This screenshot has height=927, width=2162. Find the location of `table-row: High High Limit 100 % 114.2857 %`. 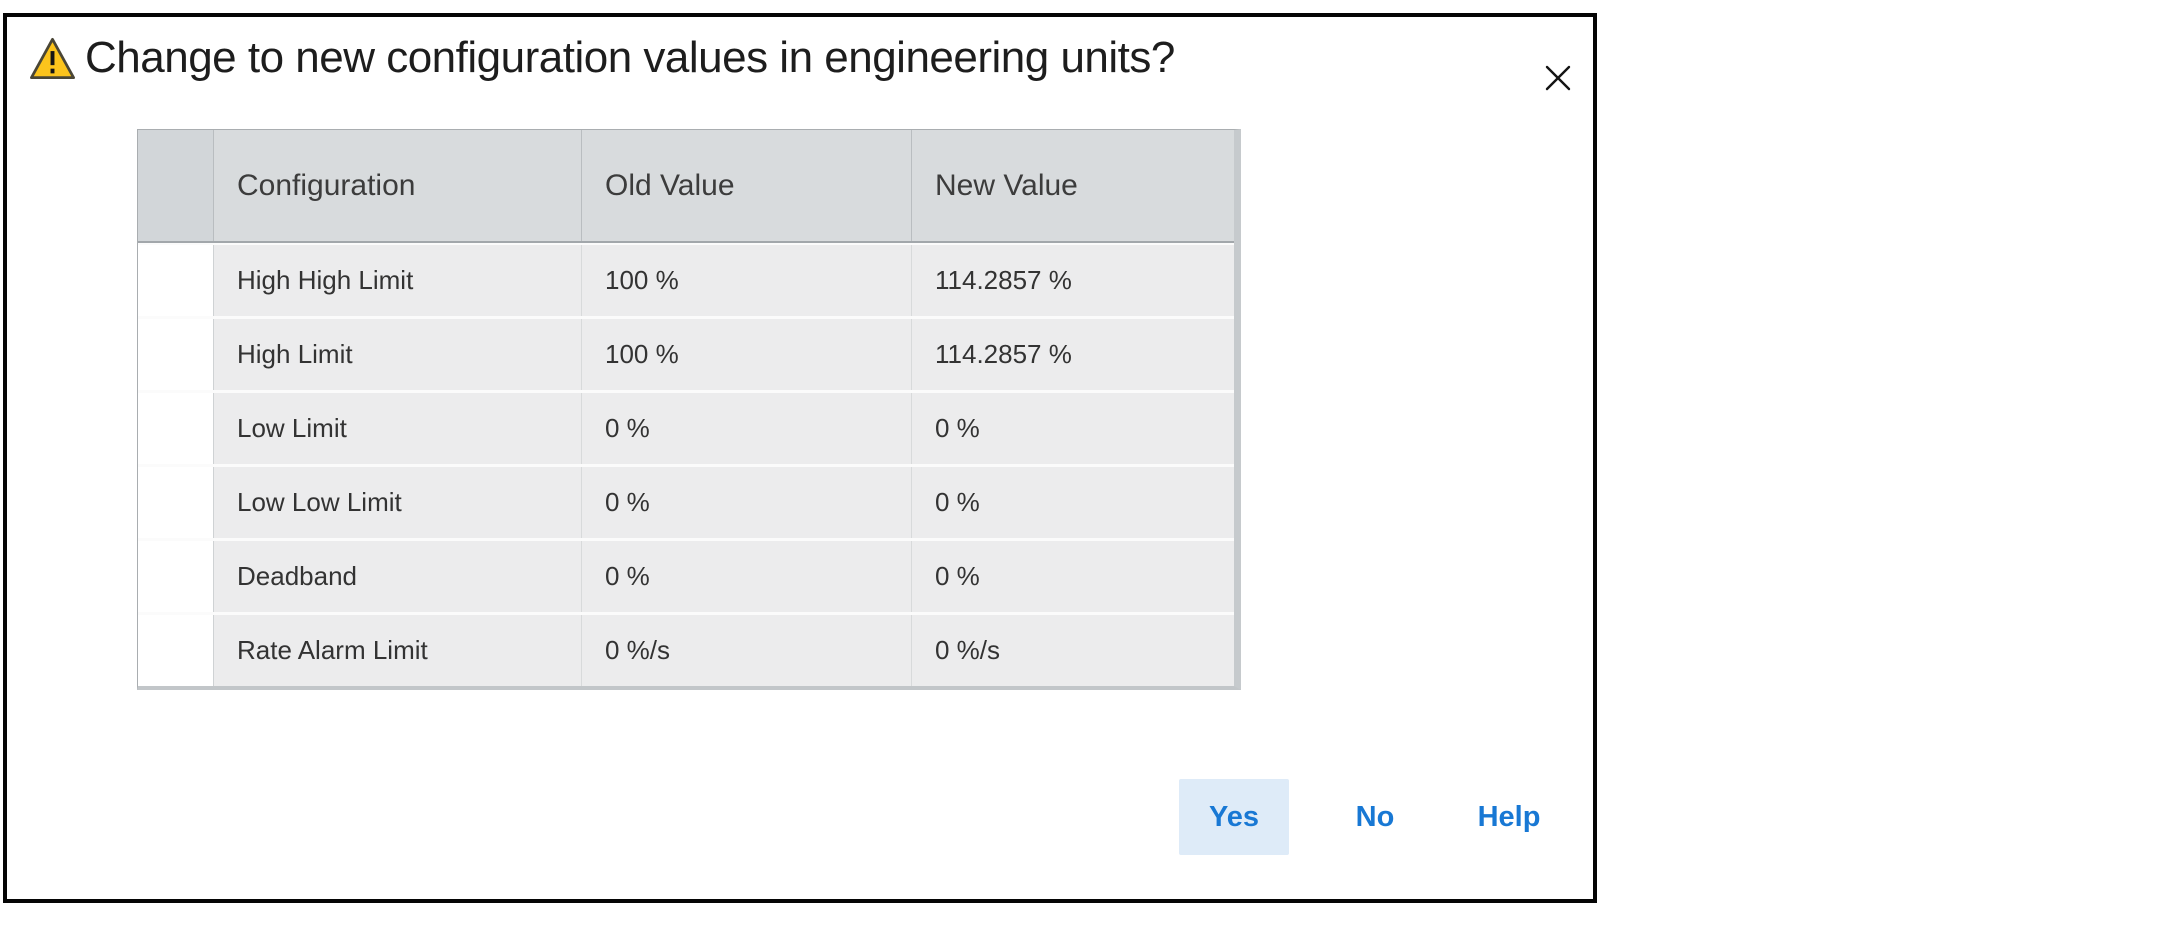

table-row: High High Limit 100 % 114.2857 % is located at coordinates (686, 280).